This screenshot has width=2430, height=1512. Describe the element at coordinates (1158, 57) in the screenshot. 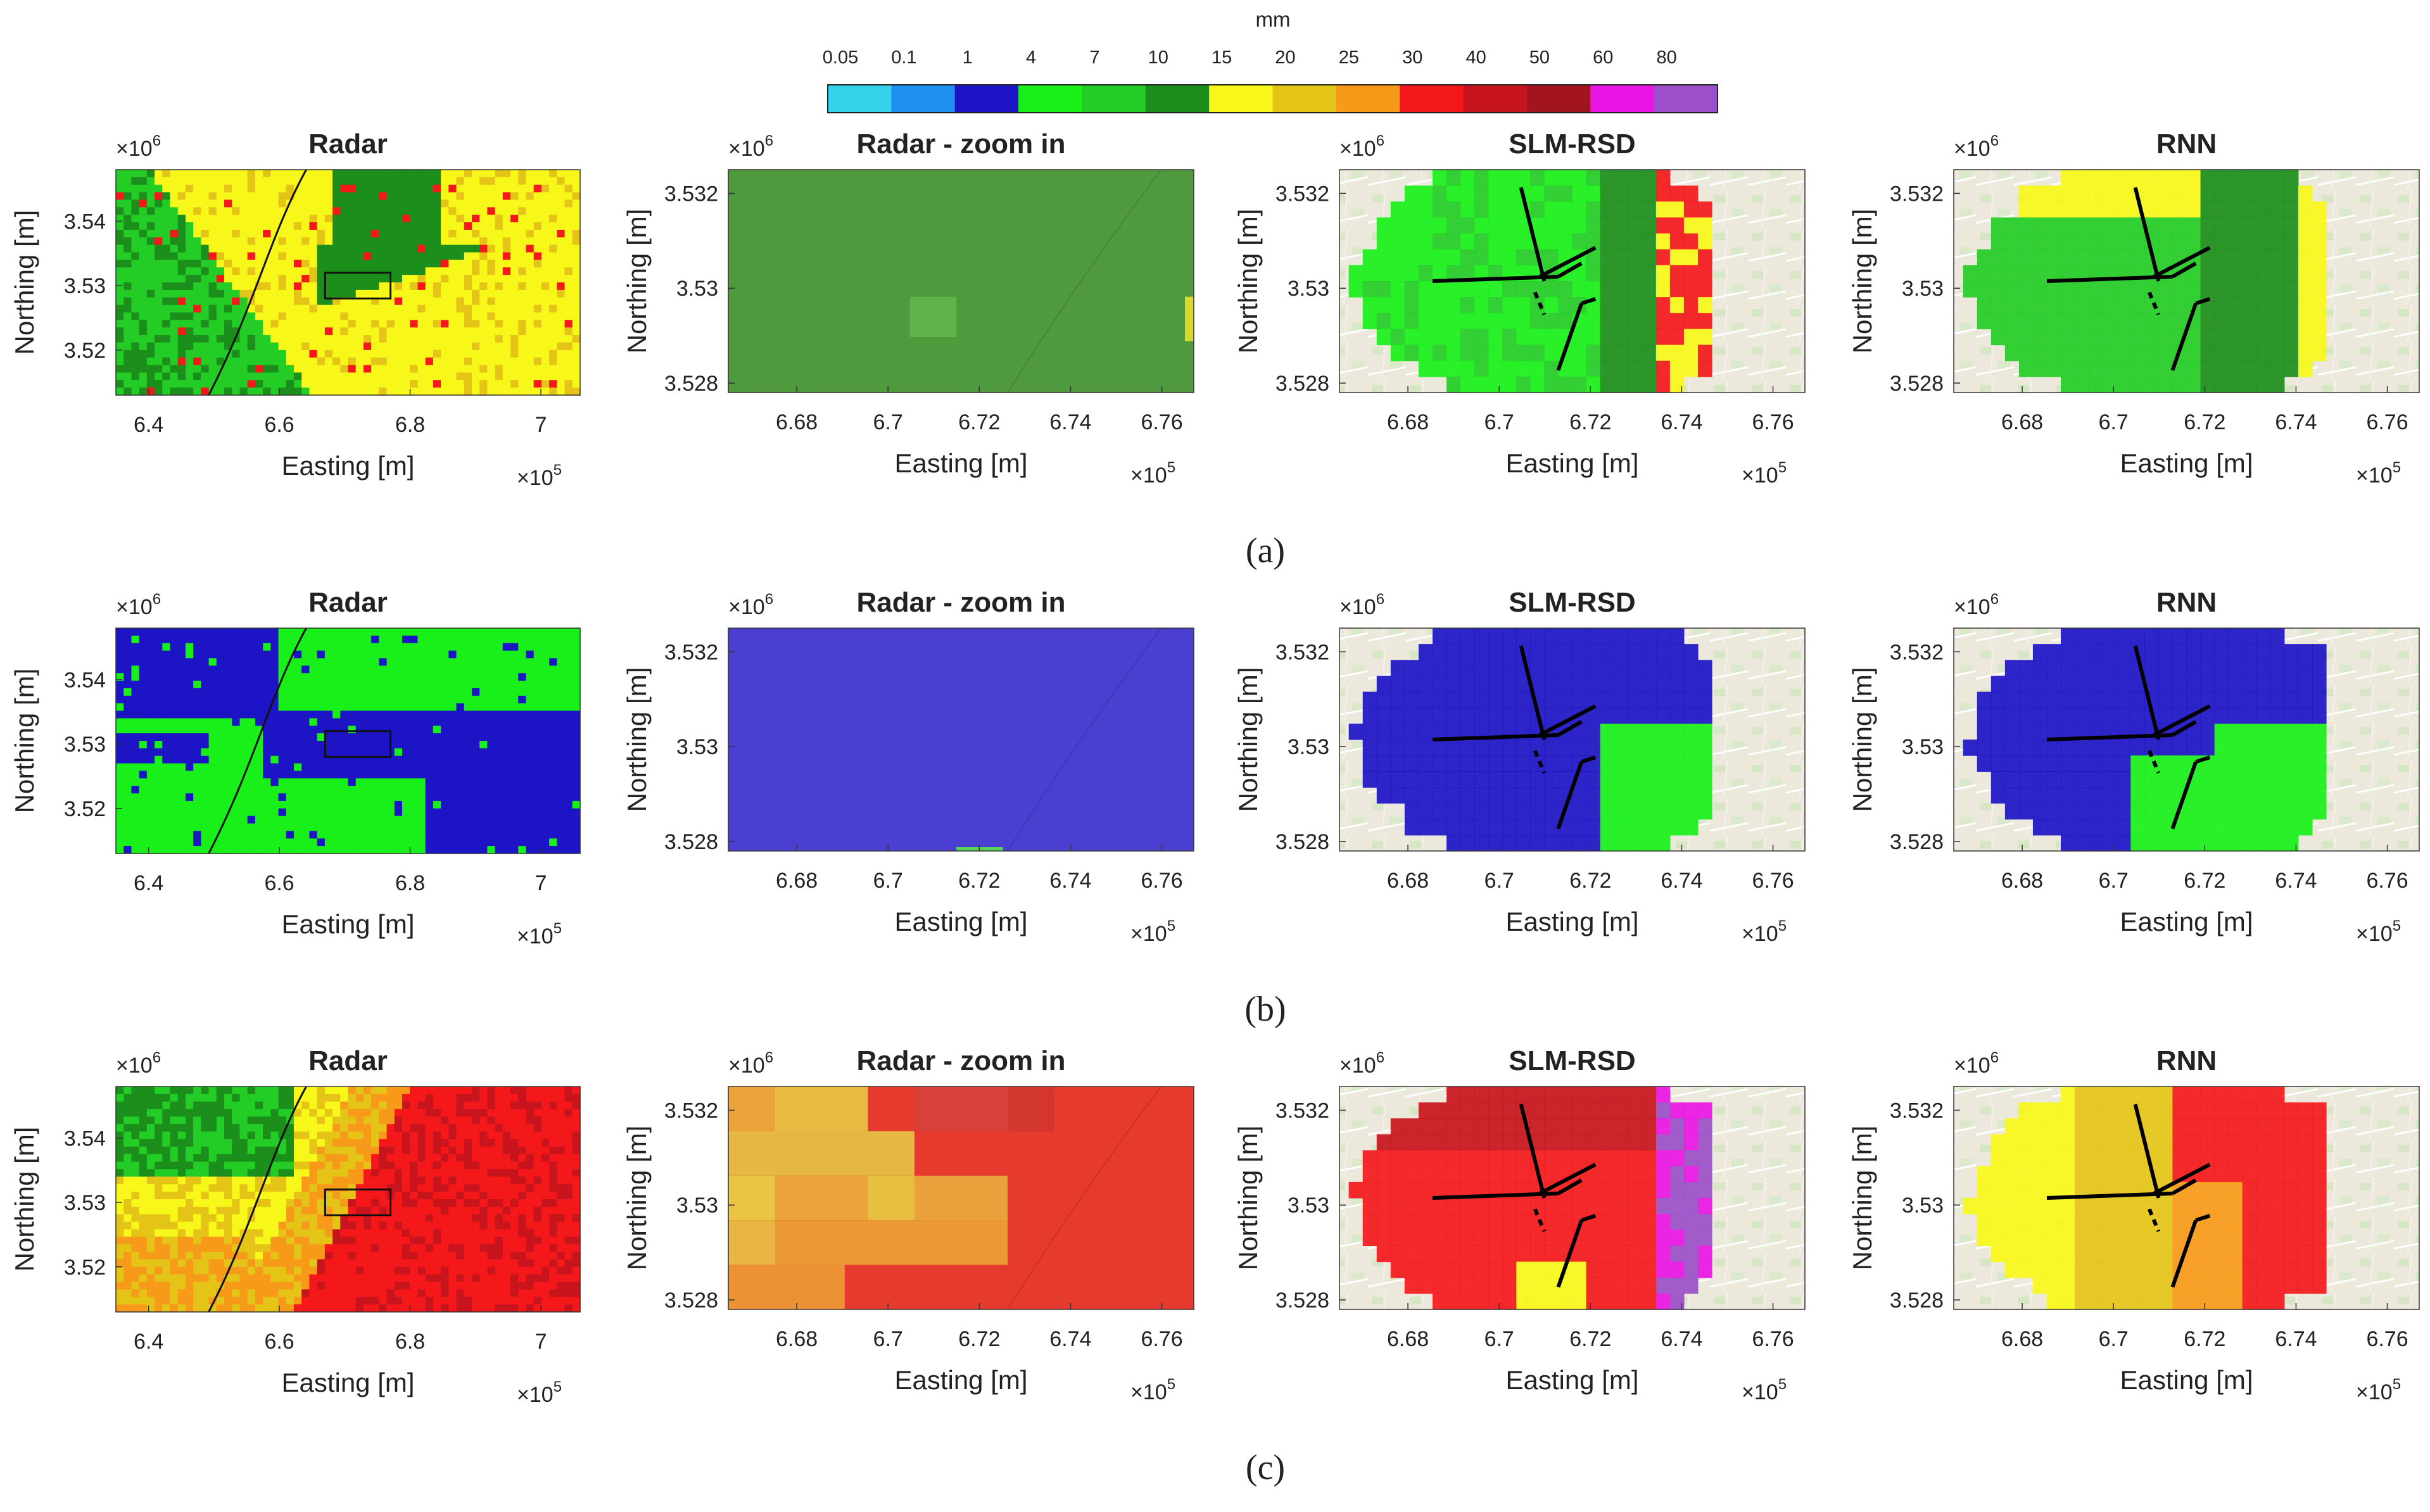

I see `colorbar-tick-label: 10` at that location.